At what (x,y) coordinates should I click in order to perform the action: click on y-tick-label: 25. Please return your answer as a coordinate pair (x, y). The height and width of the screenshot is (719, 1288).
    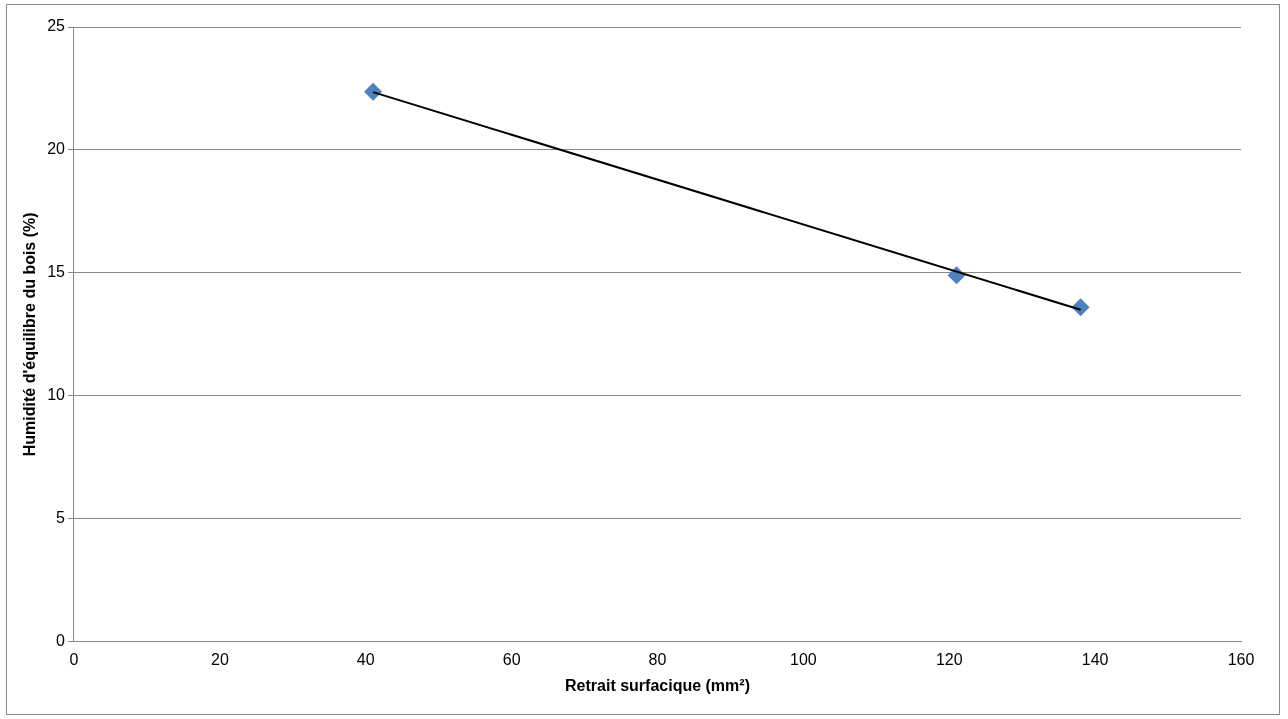
    Looking at the image, I should click on (56, 26).